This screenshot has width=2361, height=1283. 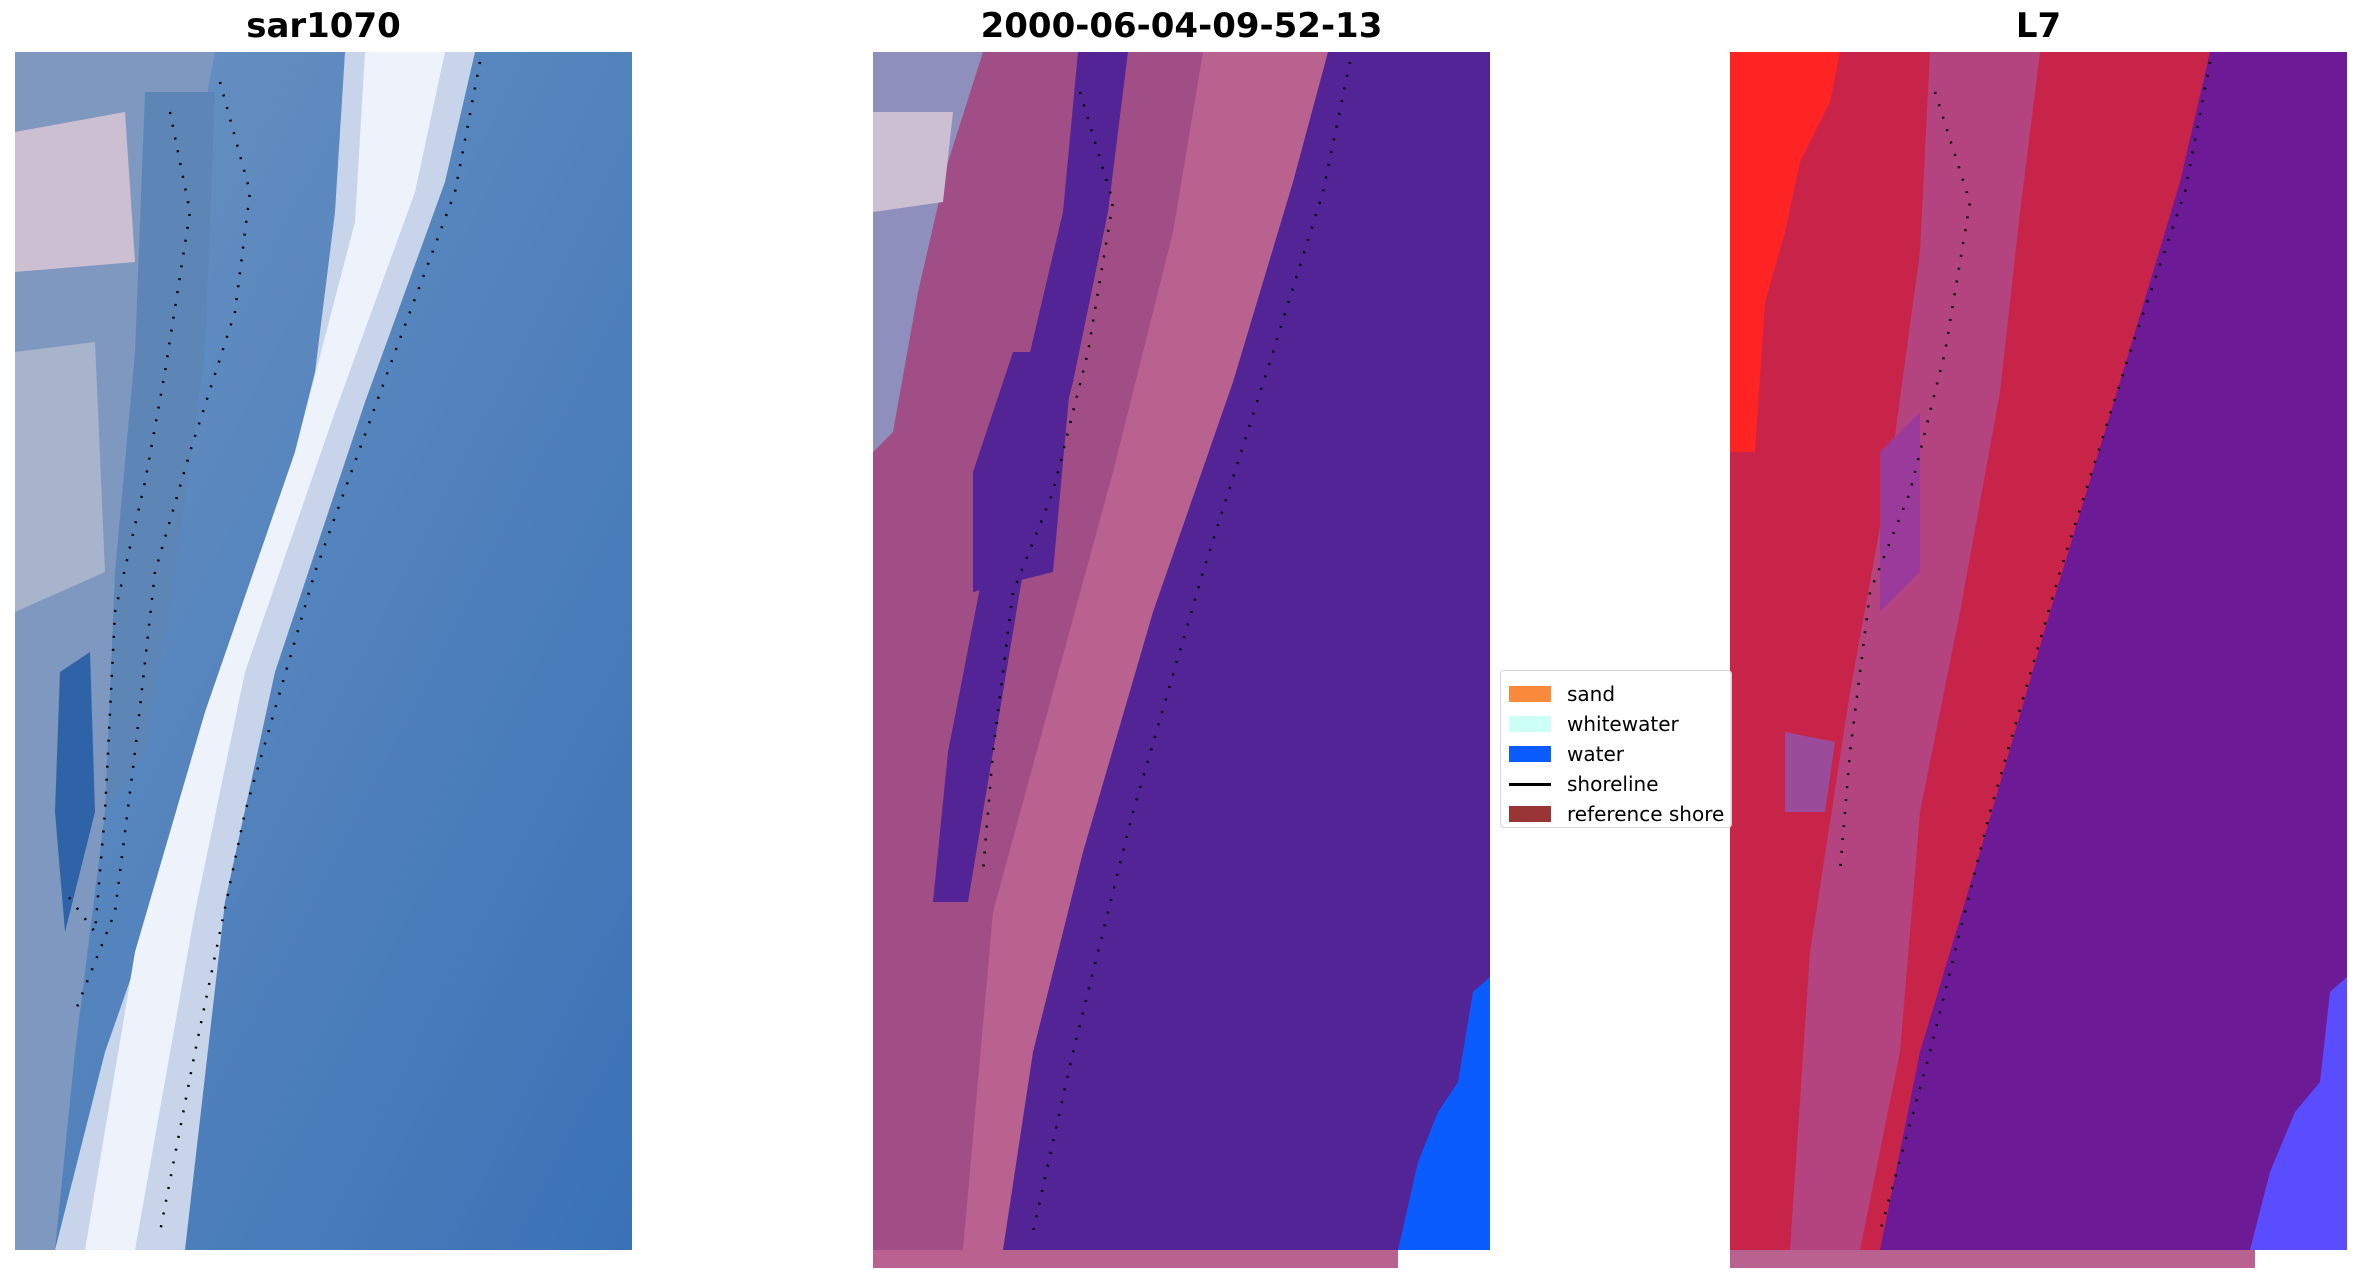 I want to click on legend-item-water: water, so click(x=1616, y=754).